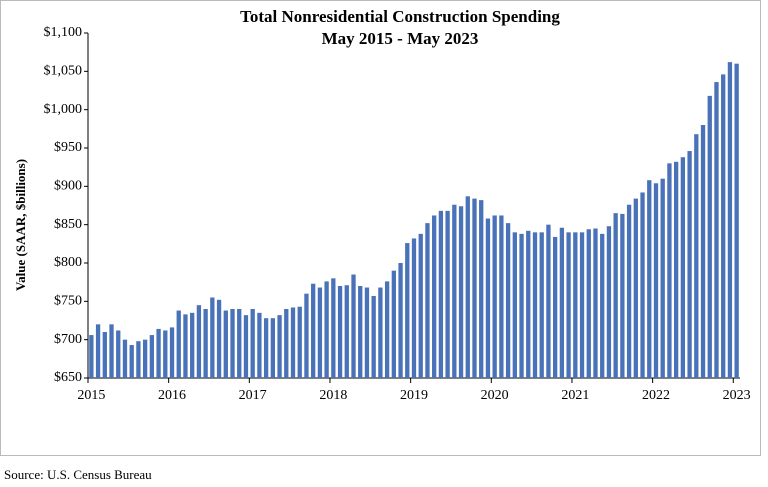 The width and height of the screenshot is (768, 487). What do you see at coordinates (68, 186) in the screenshot?
I see `y-tick-label: $900` at bounding box center [68, 186].